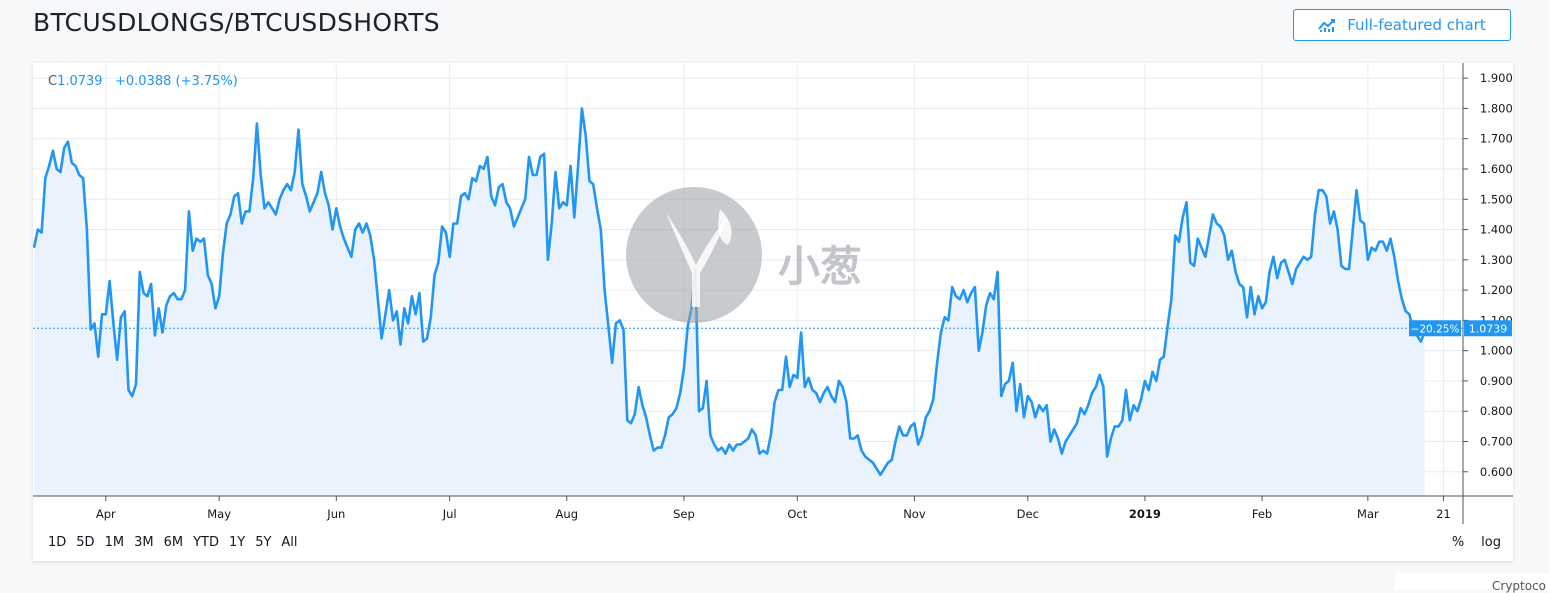  What do you see at coordinates (1028, 514) in the screenshot?
I see `x-tick-label: Dec` at bounding box center [1028, 514].